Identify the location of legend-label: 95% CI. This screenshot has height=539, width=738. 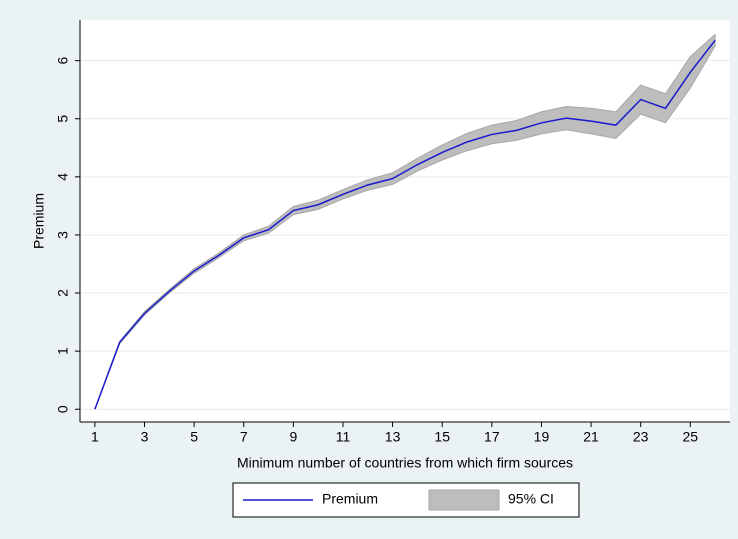
(531, 499).